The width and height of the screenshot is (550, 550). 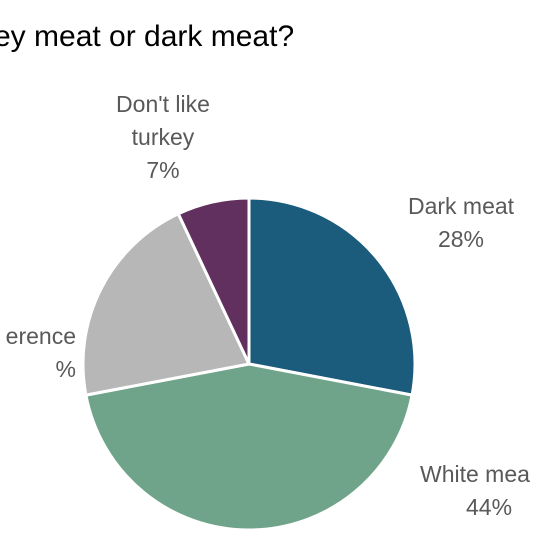 What do you see at coordinates (475, 474) in the screenshot?
I see `slice-name-white-meat: White mea` at bounding box center [475, 474].